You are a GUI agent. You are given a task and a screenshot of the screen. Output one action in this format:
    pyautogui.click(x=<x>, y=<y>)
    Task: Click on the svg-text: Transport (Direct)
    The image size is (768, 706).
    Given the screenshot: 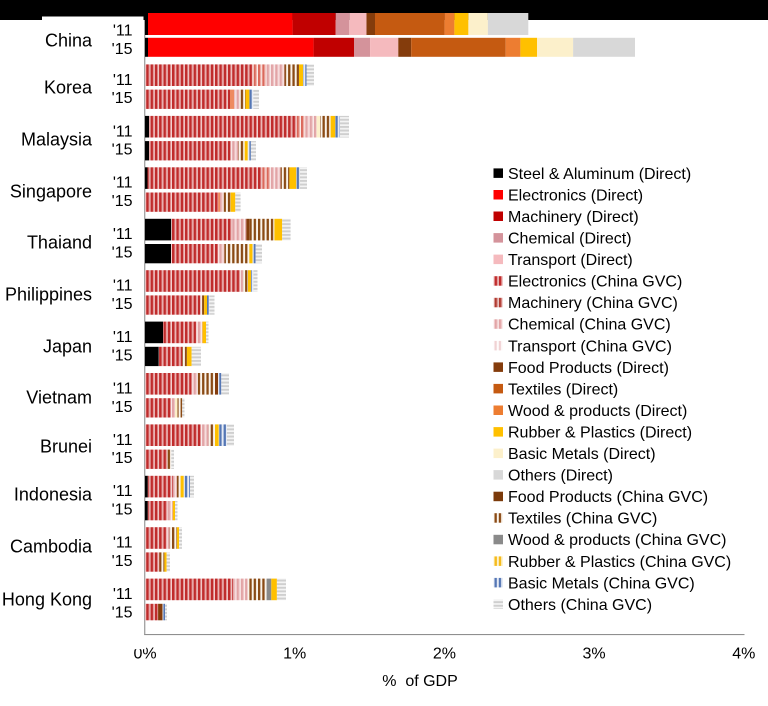 What is the action you would take?
    pyautogui.click(x=570, y=260)
    